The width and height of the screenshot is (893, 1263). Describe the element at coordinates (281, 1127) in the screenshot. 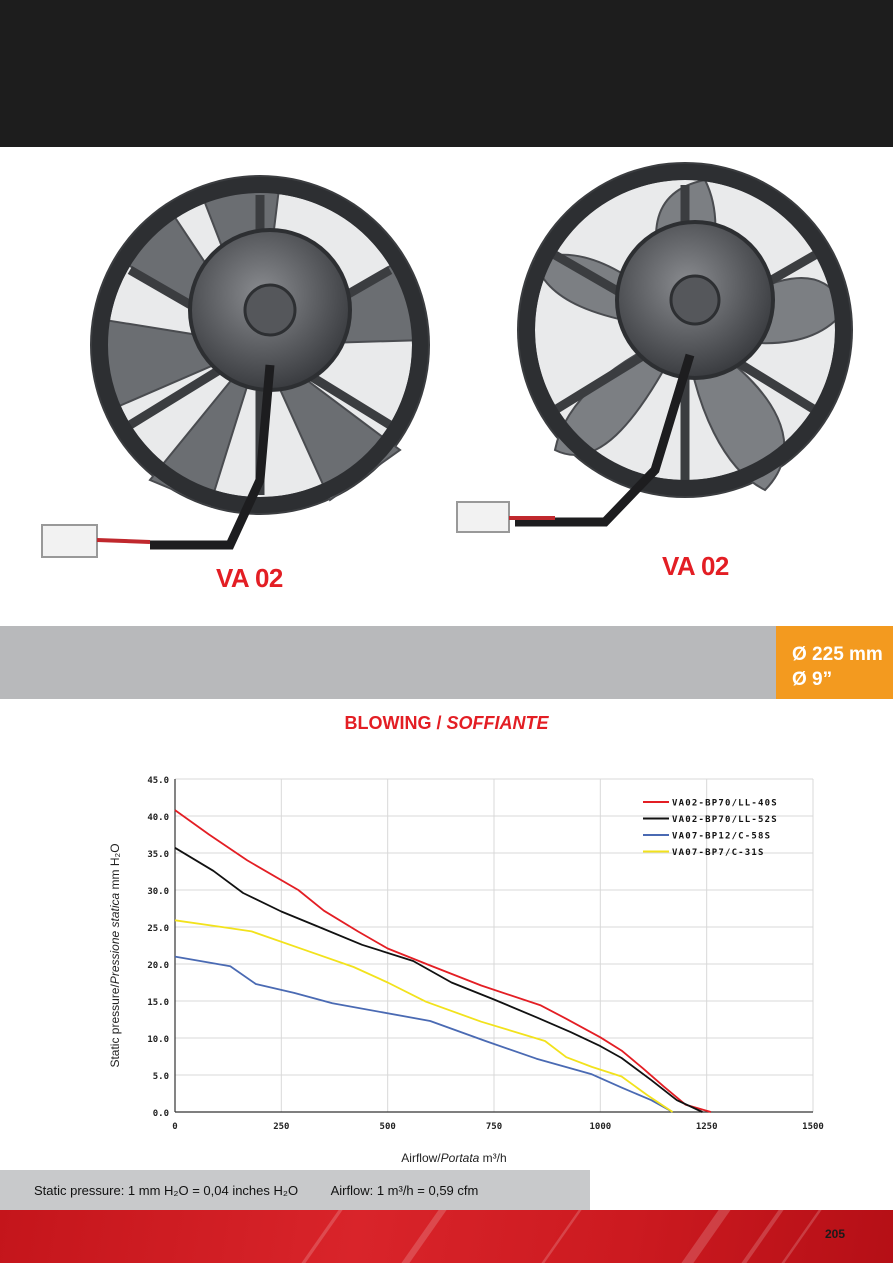

I see `x-tick-label: 250` at that location.